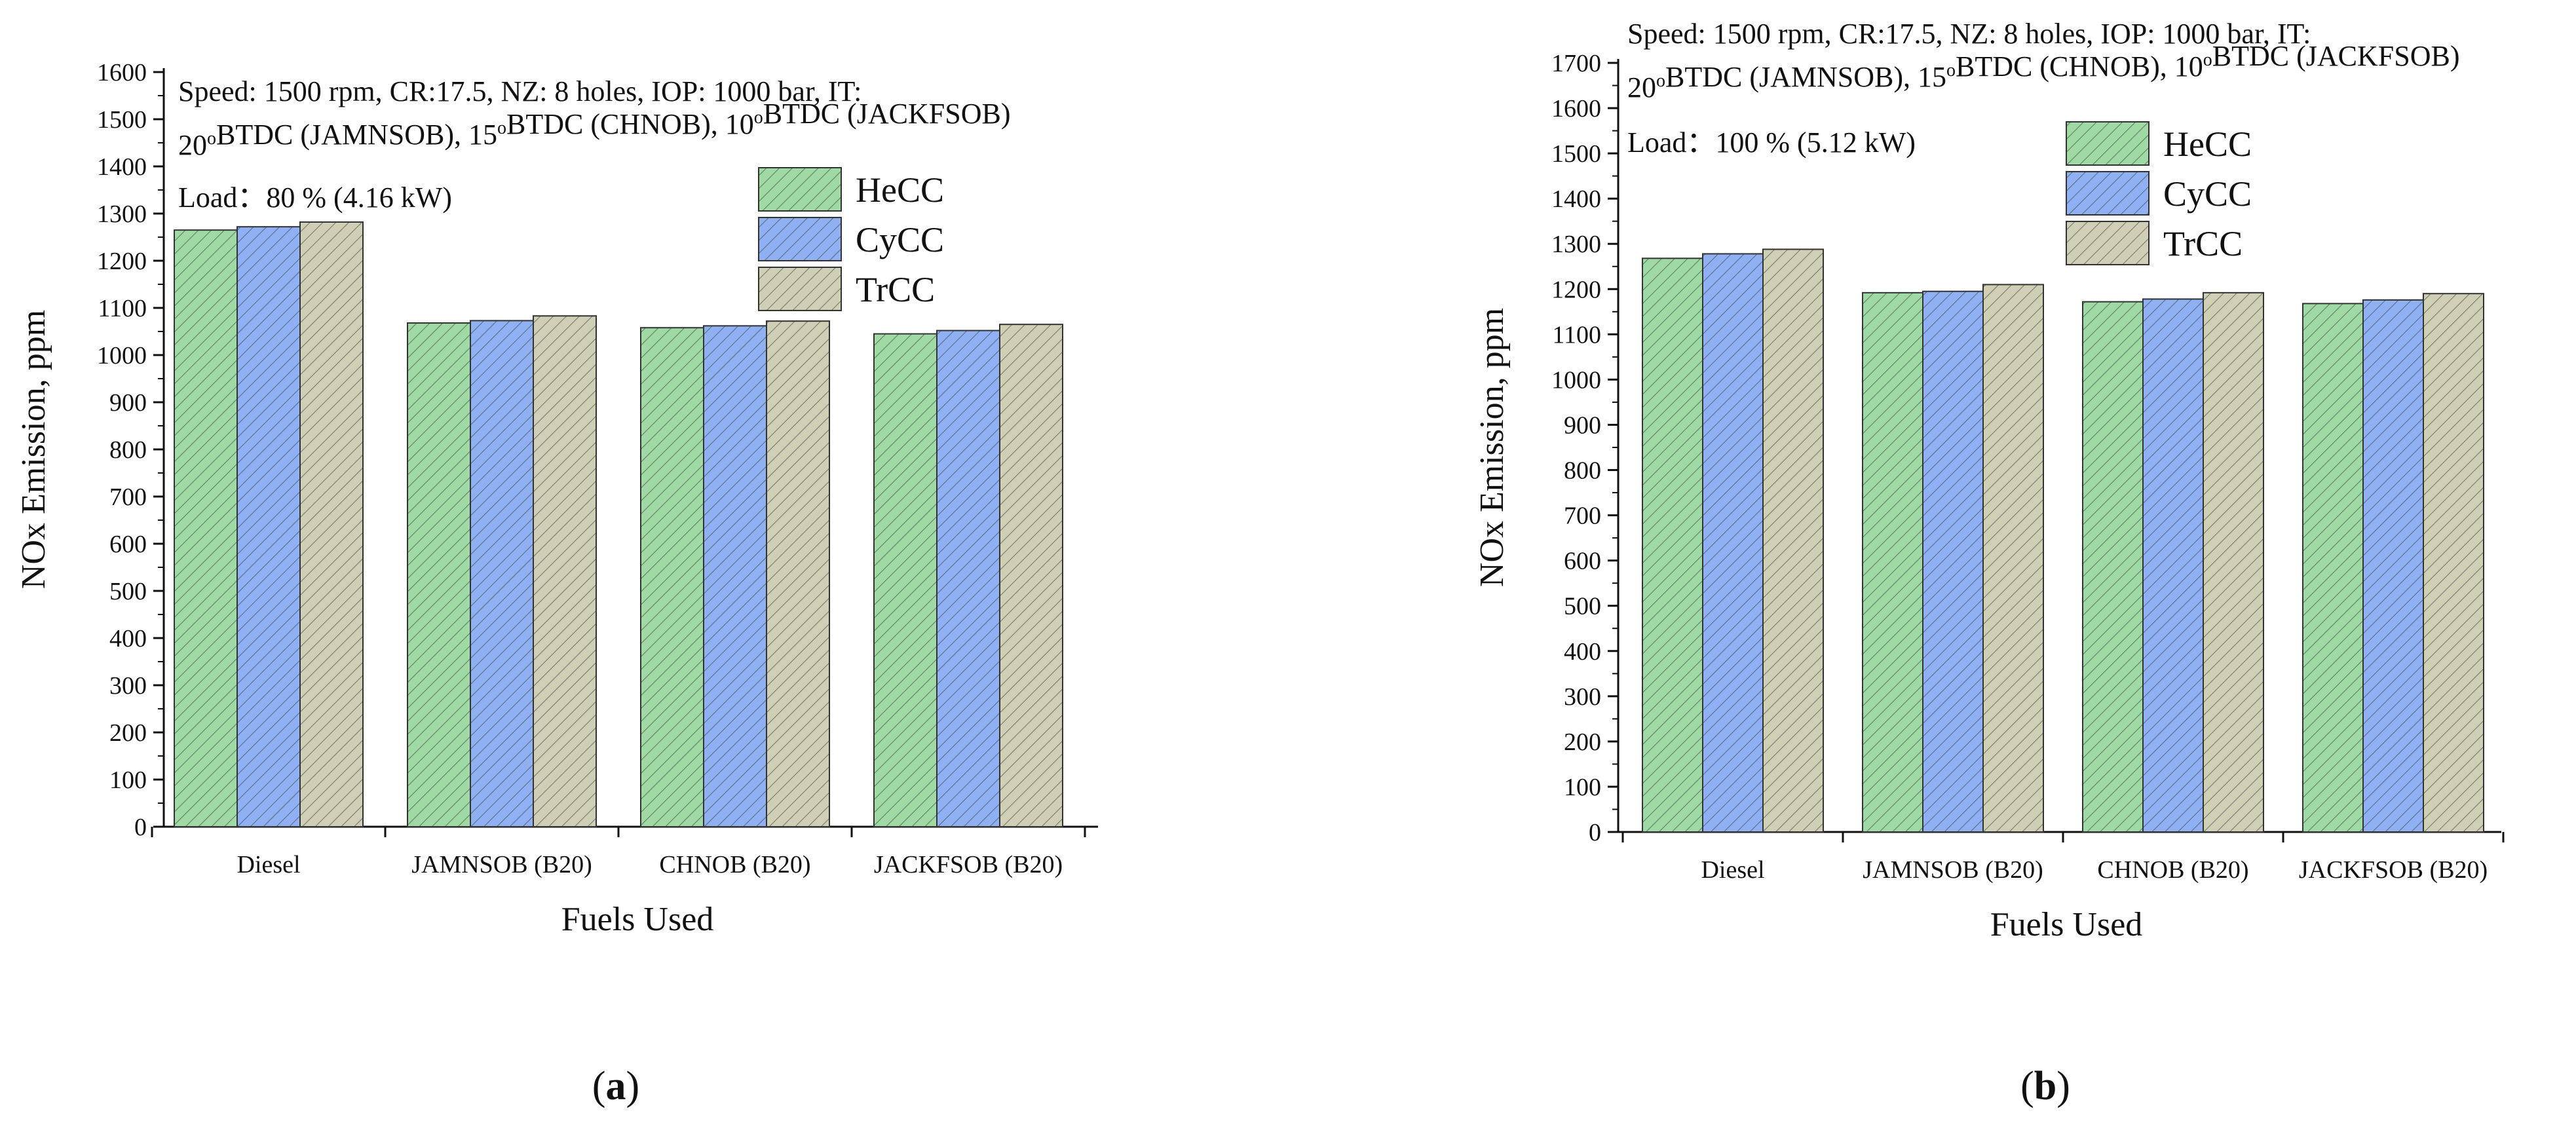  I want to click on panel-label: (a), so click(615, 1086).